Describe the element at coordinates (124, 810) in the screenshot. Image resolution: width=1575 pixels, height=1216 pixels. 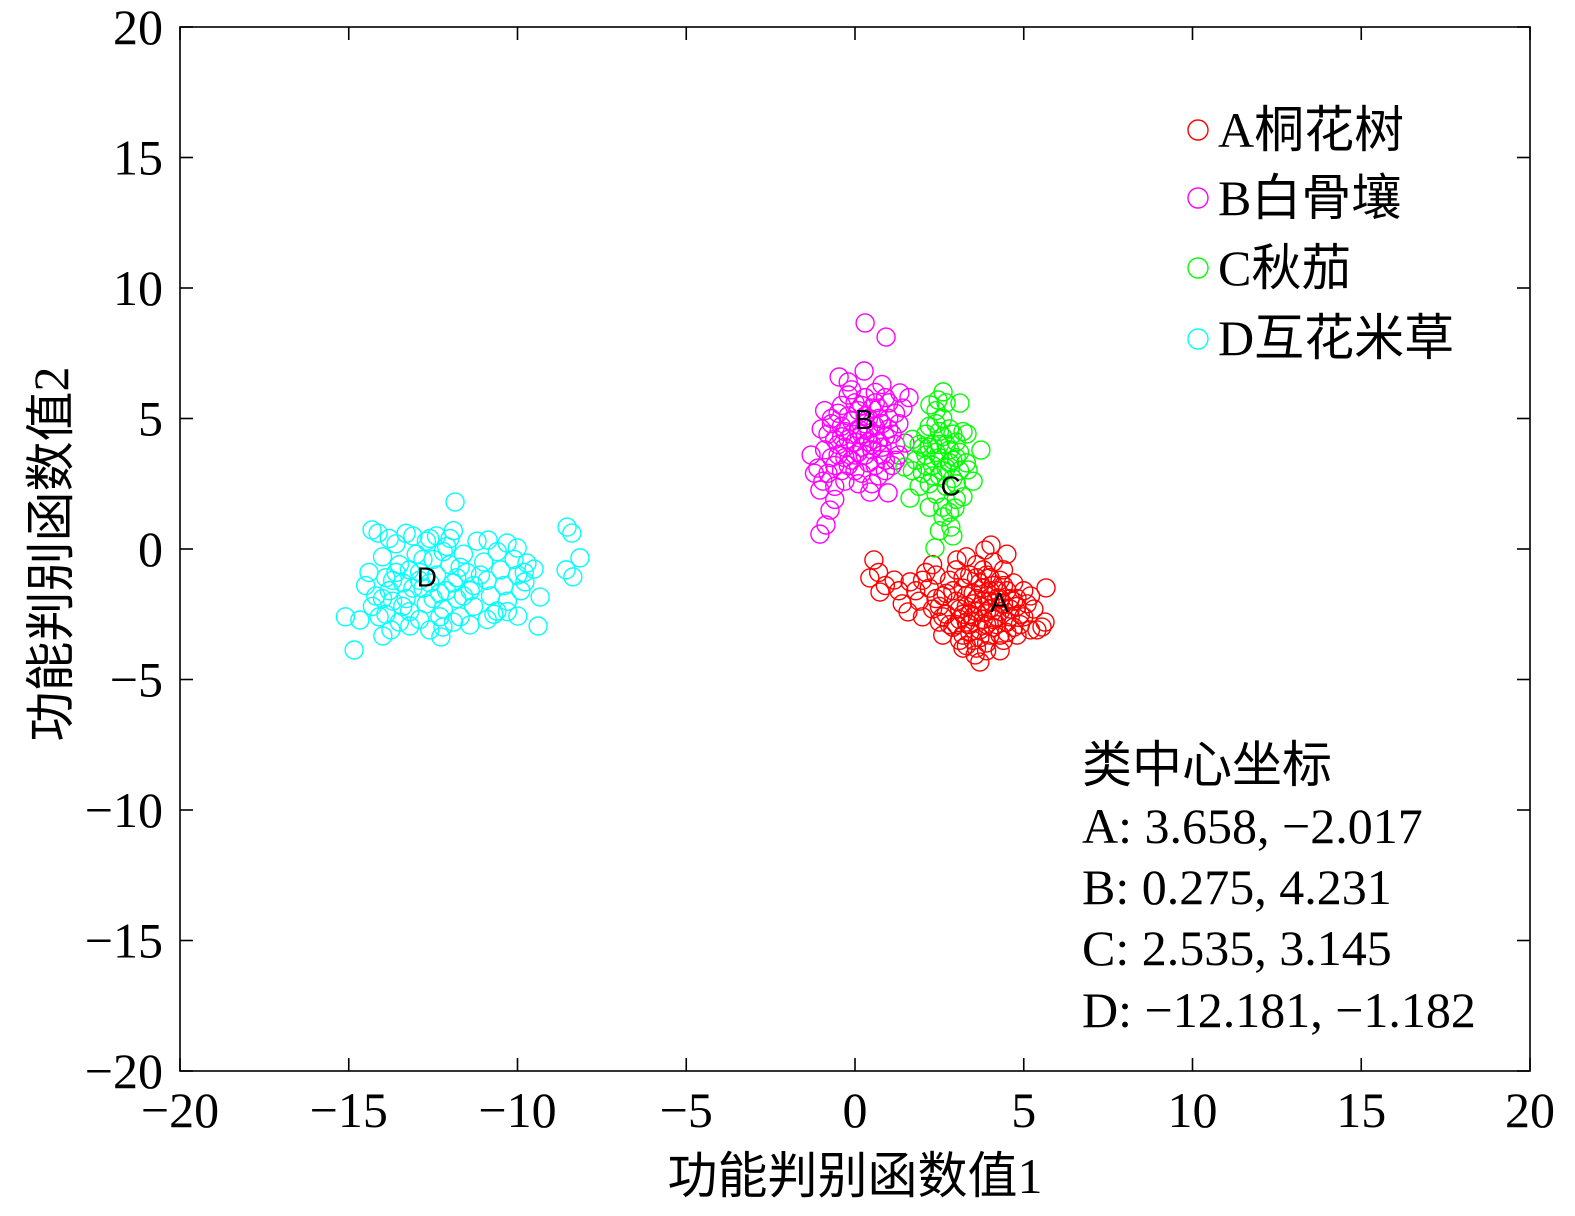
I see `y-tick-label: −10` at that location.